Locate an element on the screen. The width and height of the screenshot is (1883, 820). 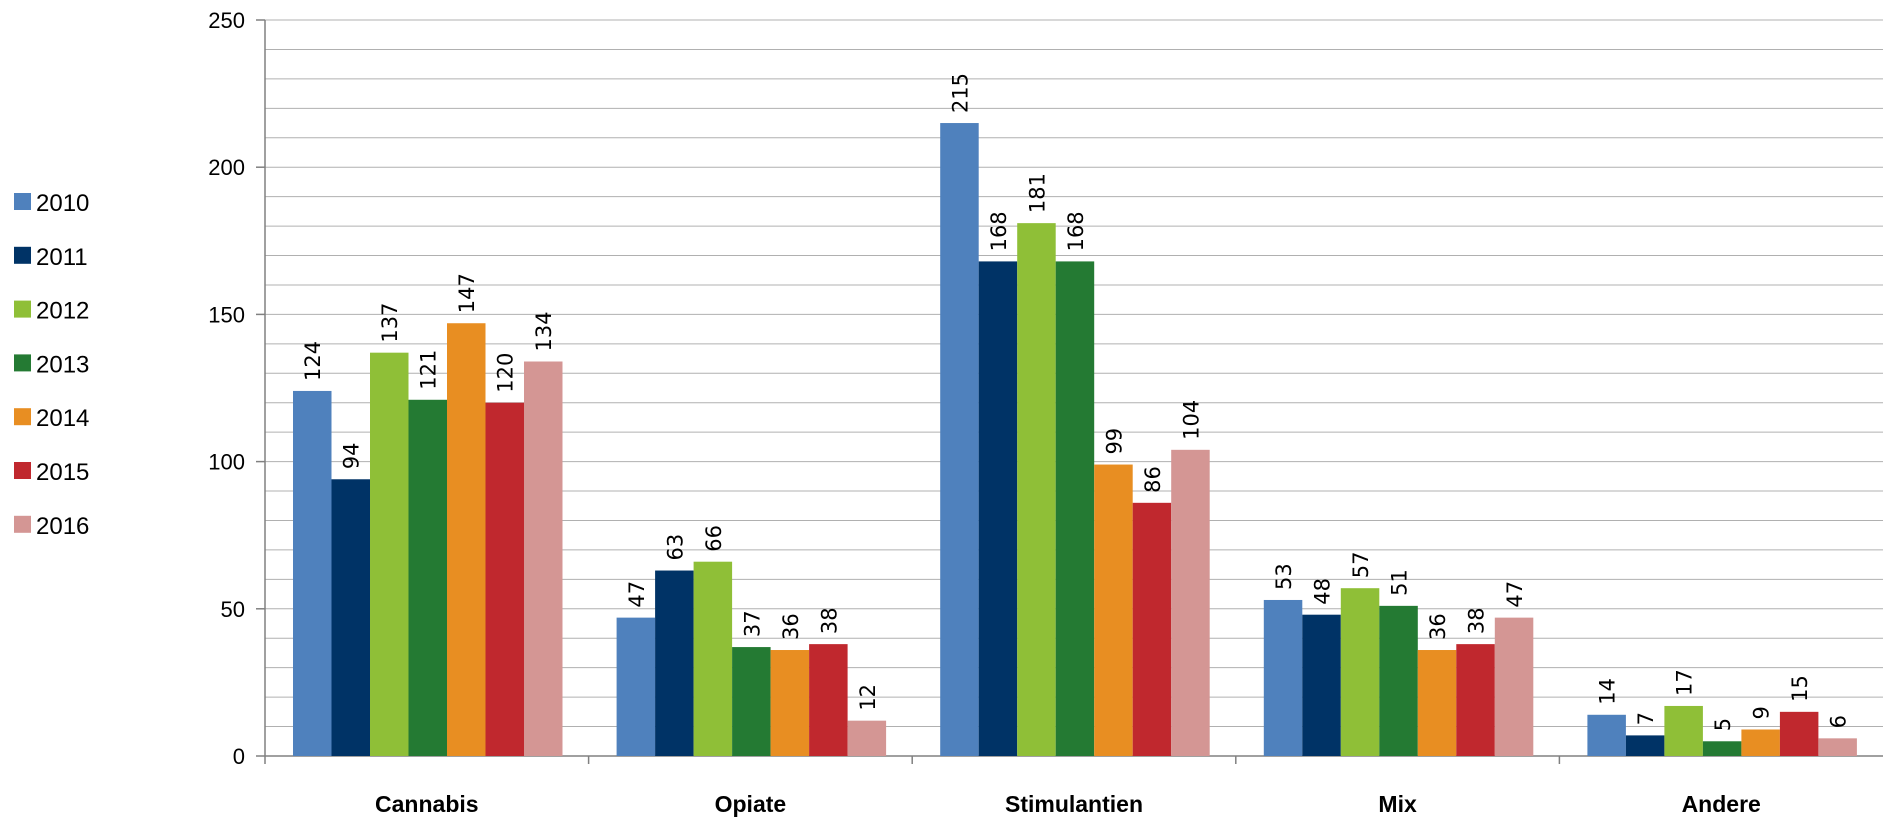
data-label: 147 is located at coordinates (467, 293).